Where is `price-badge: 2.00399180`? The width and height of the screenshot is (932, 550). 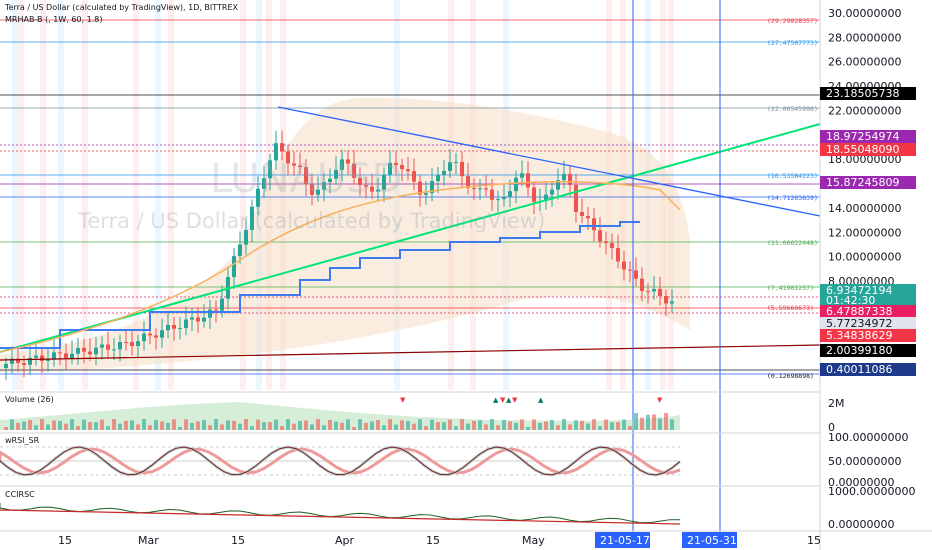 price-badge: 2.00399180 is located at coordinates (859, 350).